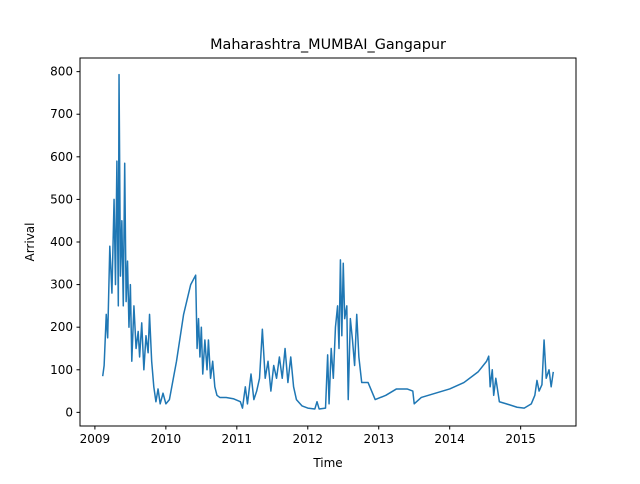 The width and height of the screenshot is (640, 484). Describe the element at coordinates (61, 72) in the screenshot. I see `y-tick-label: 800` at that location.